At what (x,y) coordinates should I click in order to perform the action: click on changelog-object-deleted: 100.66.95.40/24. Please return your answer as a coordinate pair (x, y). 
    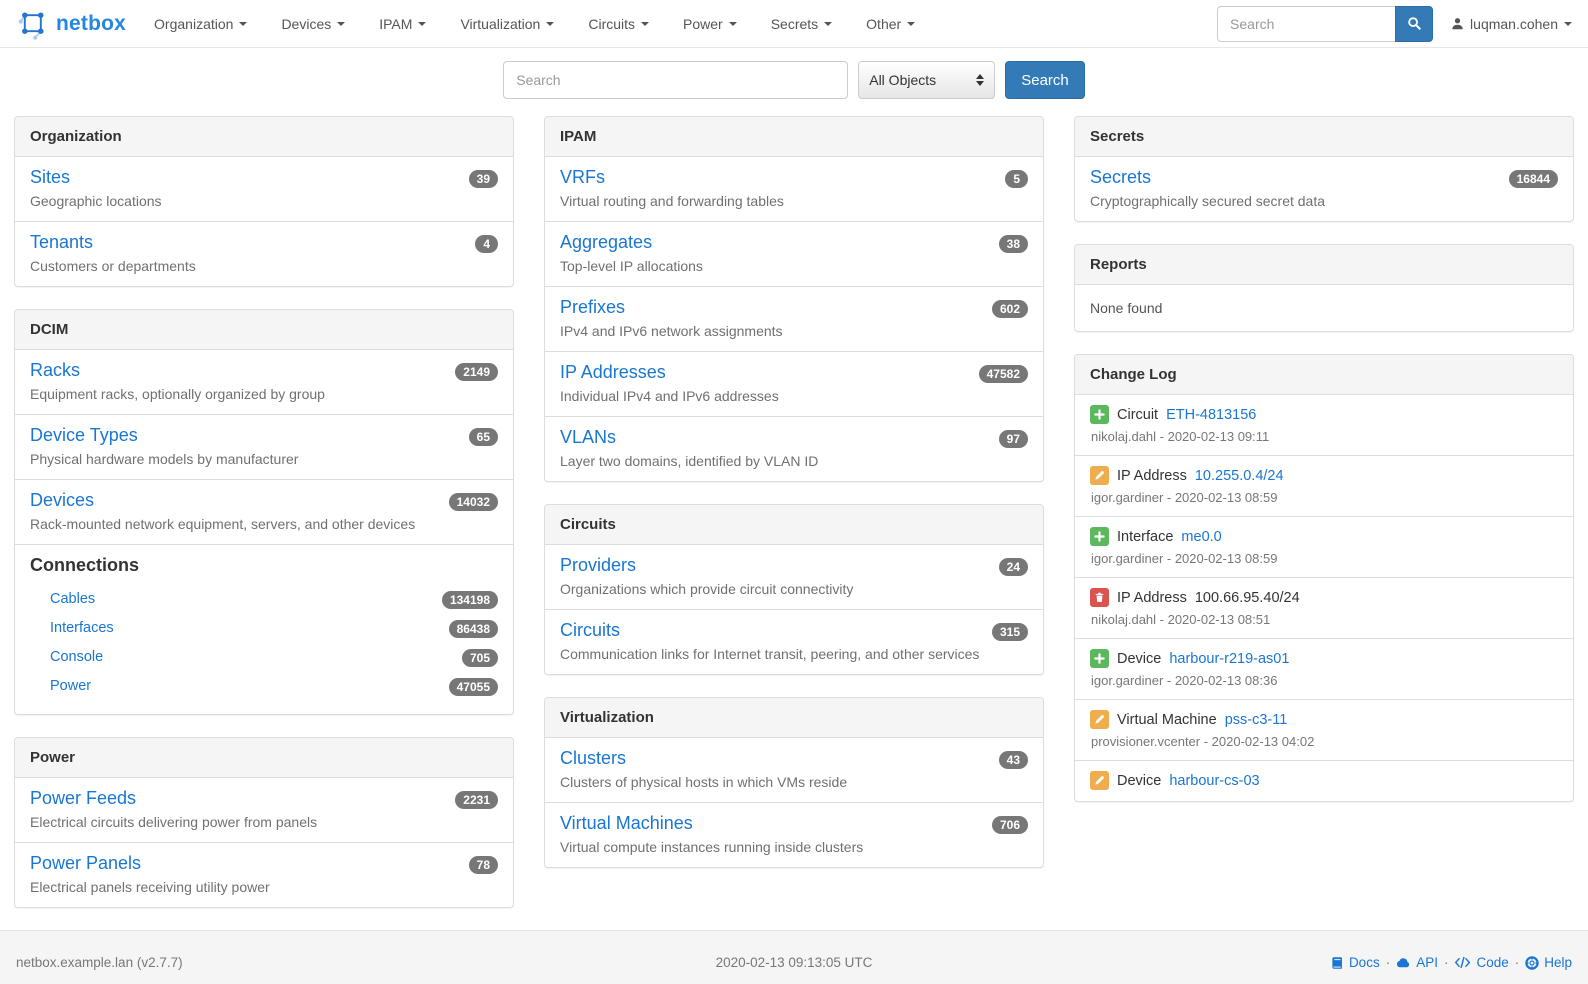
    Looking at the image, I should click on (1247, 597).